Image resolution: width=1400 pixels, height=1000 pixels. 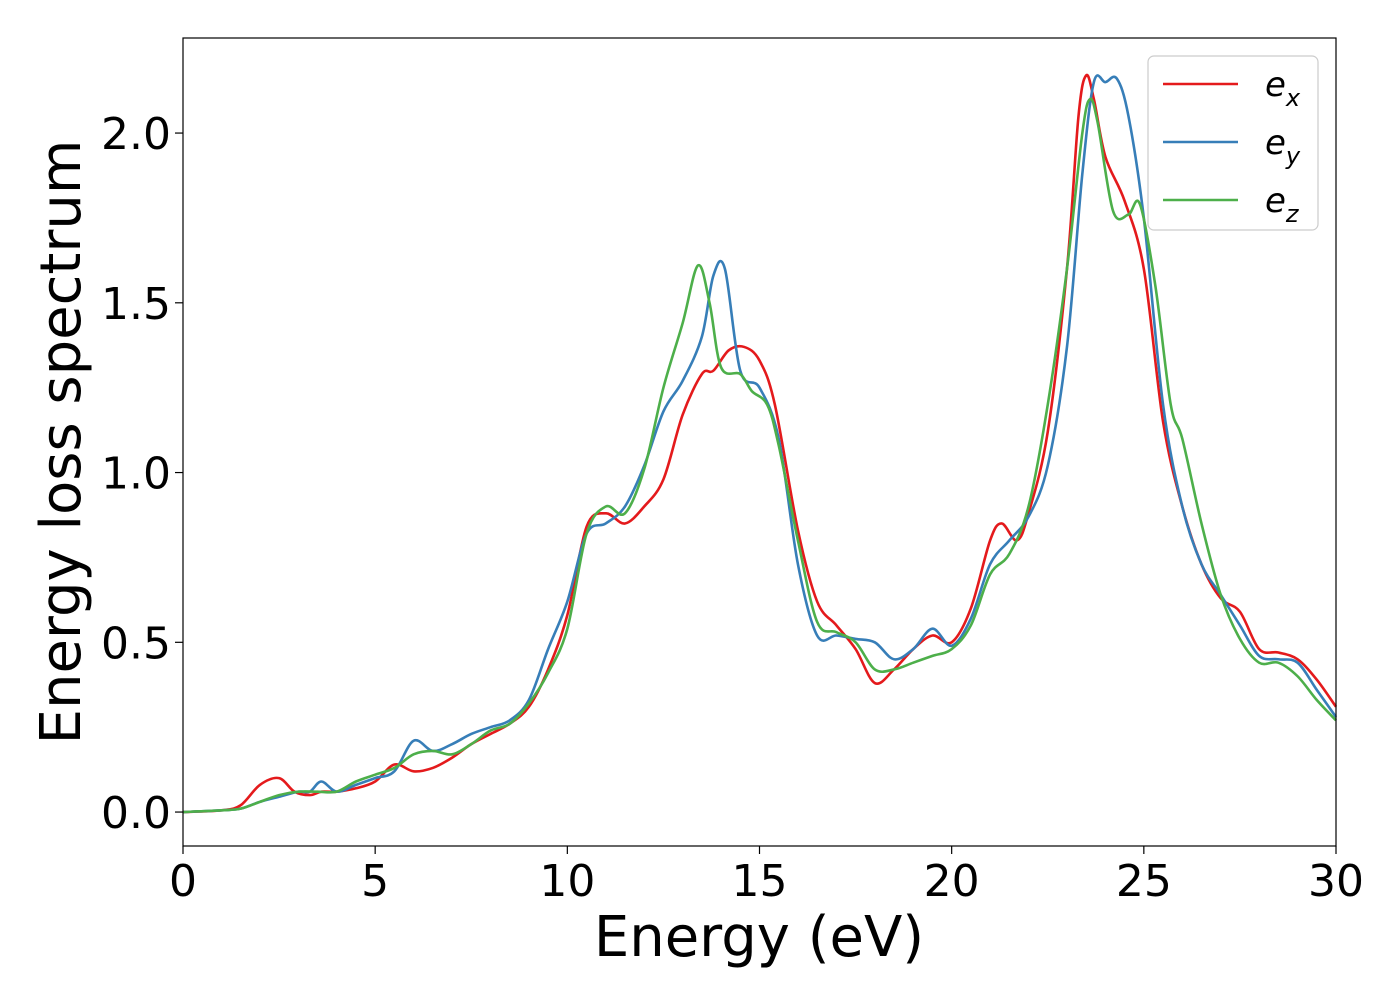 I want to click on y-axis-label: Energy loss spectrum, so click(x=61, y=442).